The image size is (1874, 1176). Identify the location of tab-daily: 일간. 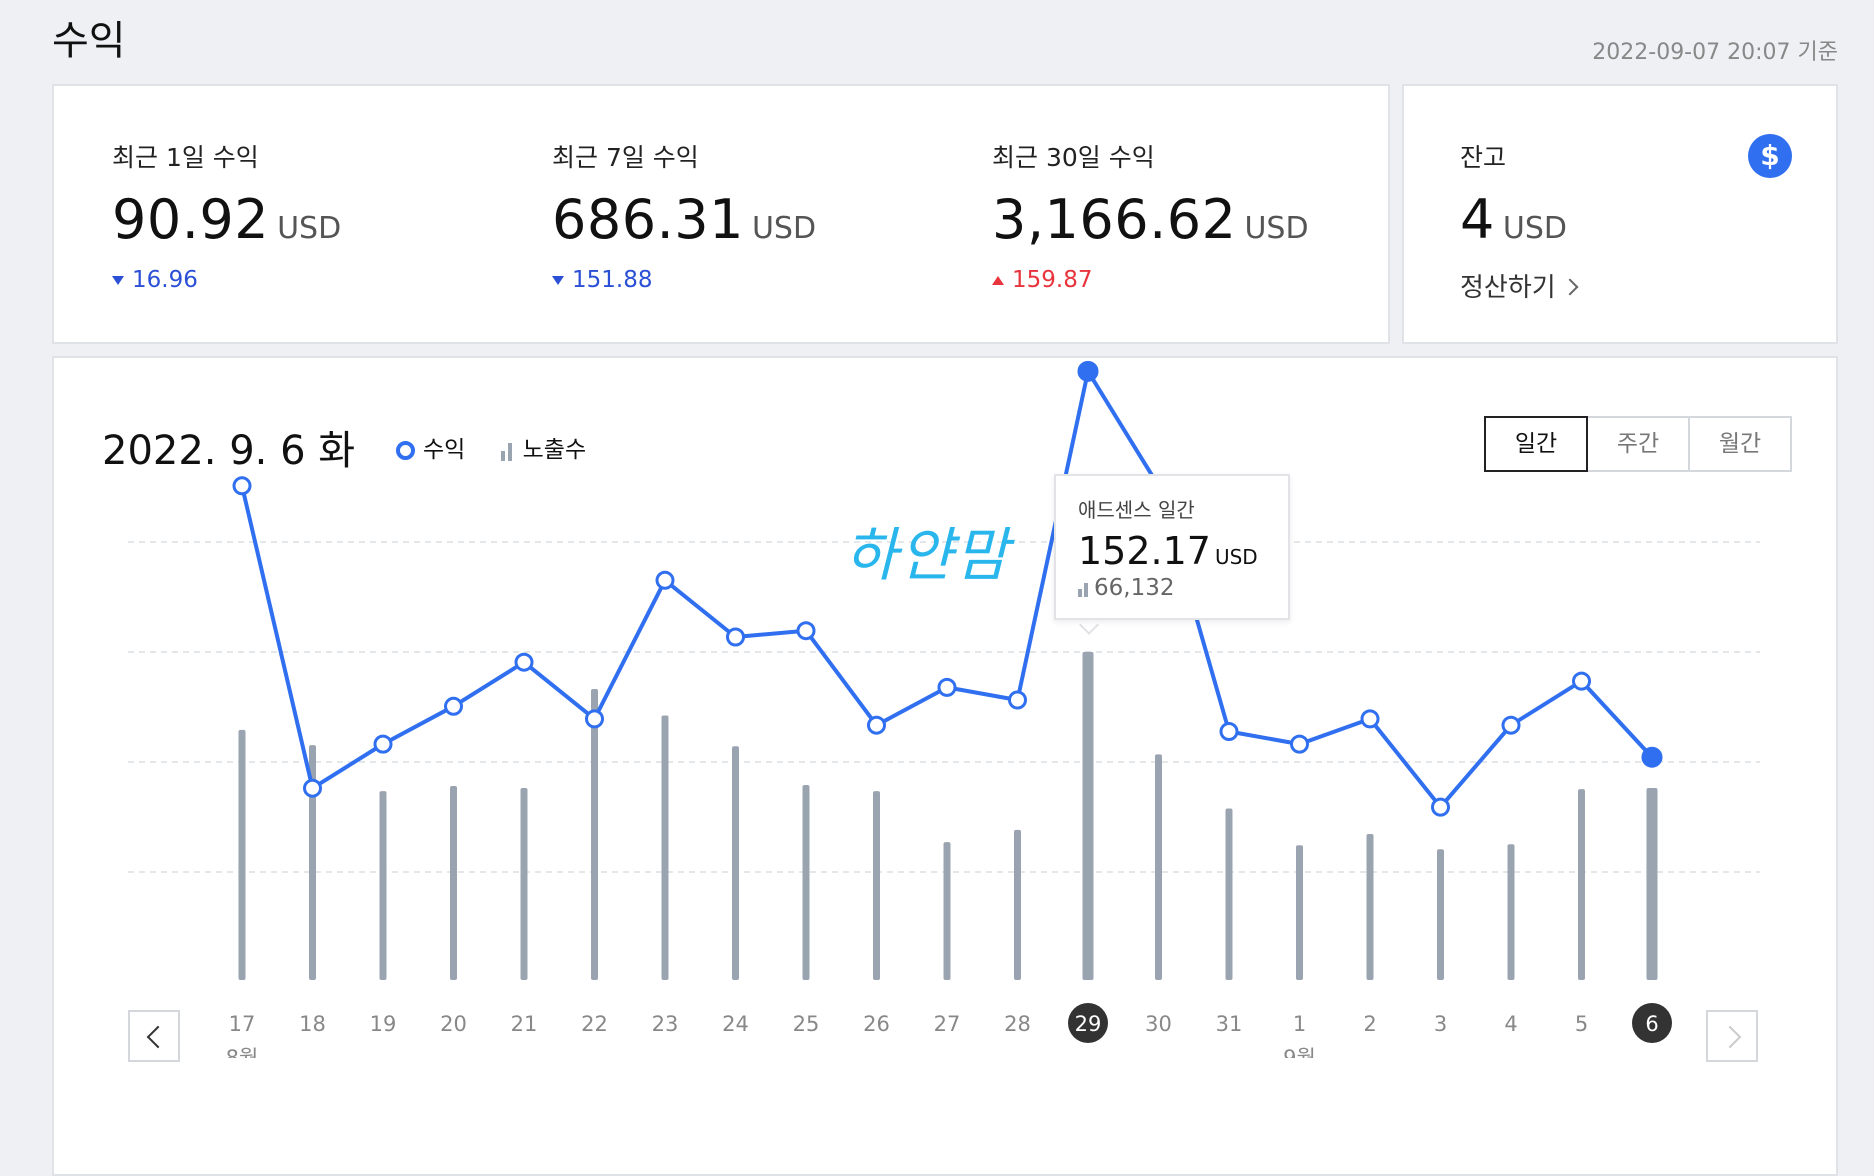
(1536, 444).